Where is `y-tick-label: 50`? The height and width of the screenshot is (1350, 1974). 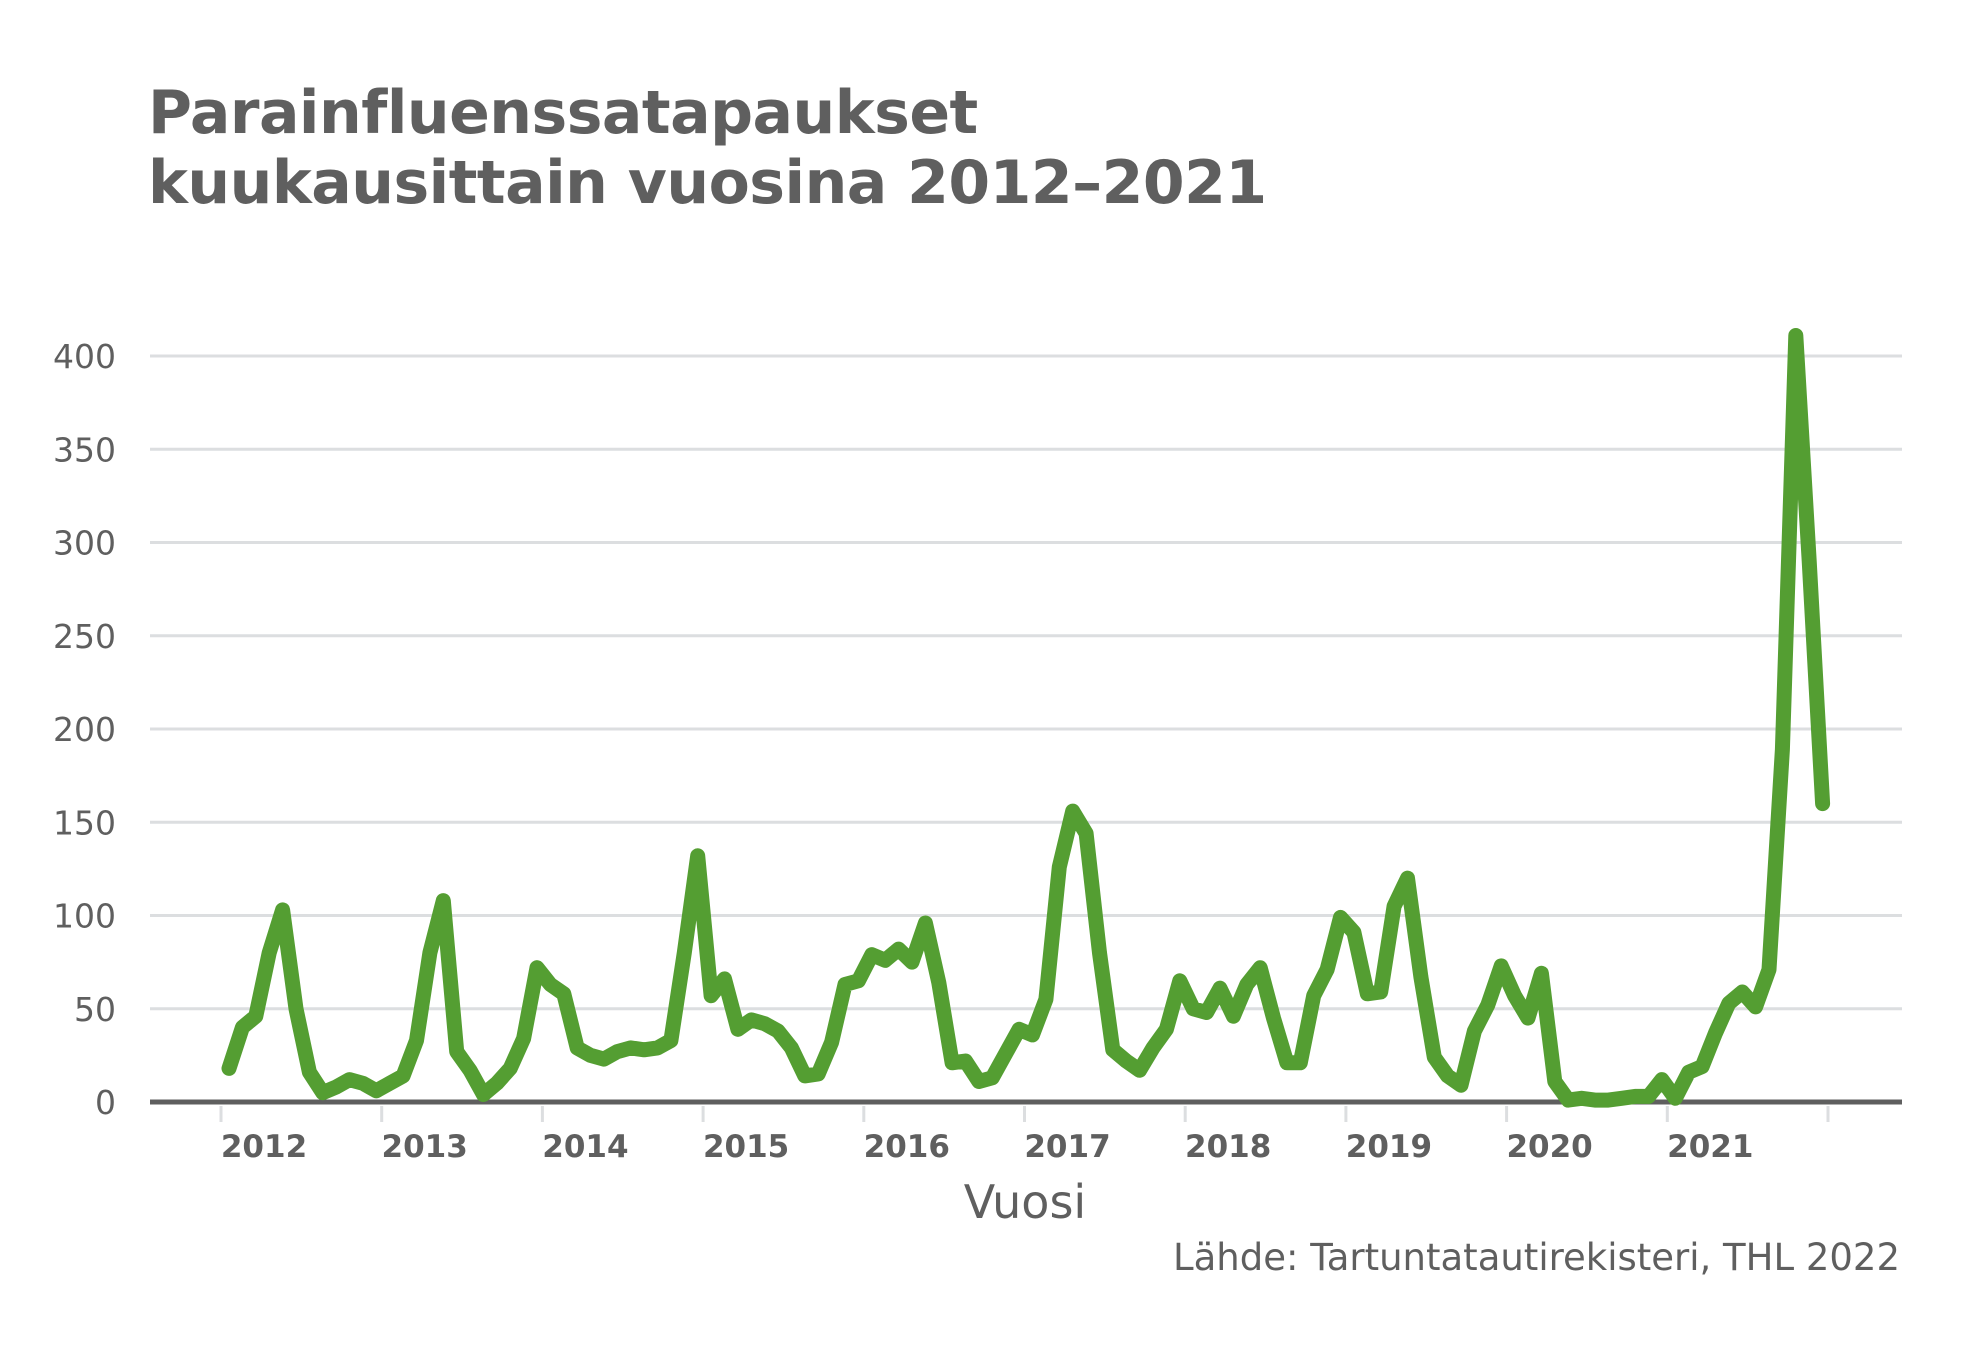 y-tick-label: 50 is located at coordinates (95, 1009).